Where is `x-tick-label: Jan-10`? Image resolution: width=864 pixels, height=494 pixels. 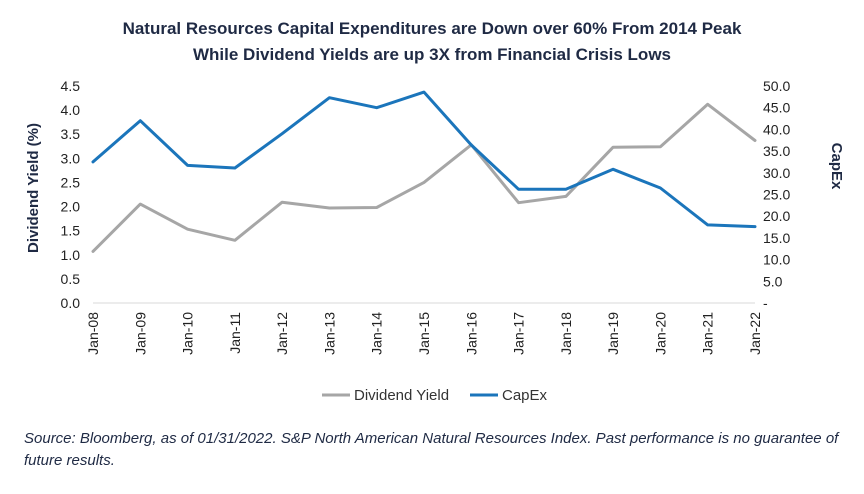 x-tick-label: Jan-10 is located at coordinates (188, 333).